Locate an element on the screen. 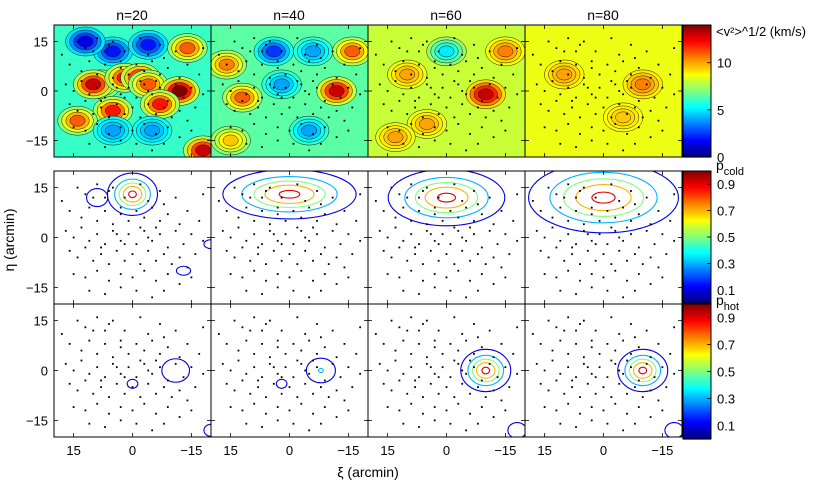 The width and height of the screenshot is (830, 486). map-background is located at coordinates (289, 237).